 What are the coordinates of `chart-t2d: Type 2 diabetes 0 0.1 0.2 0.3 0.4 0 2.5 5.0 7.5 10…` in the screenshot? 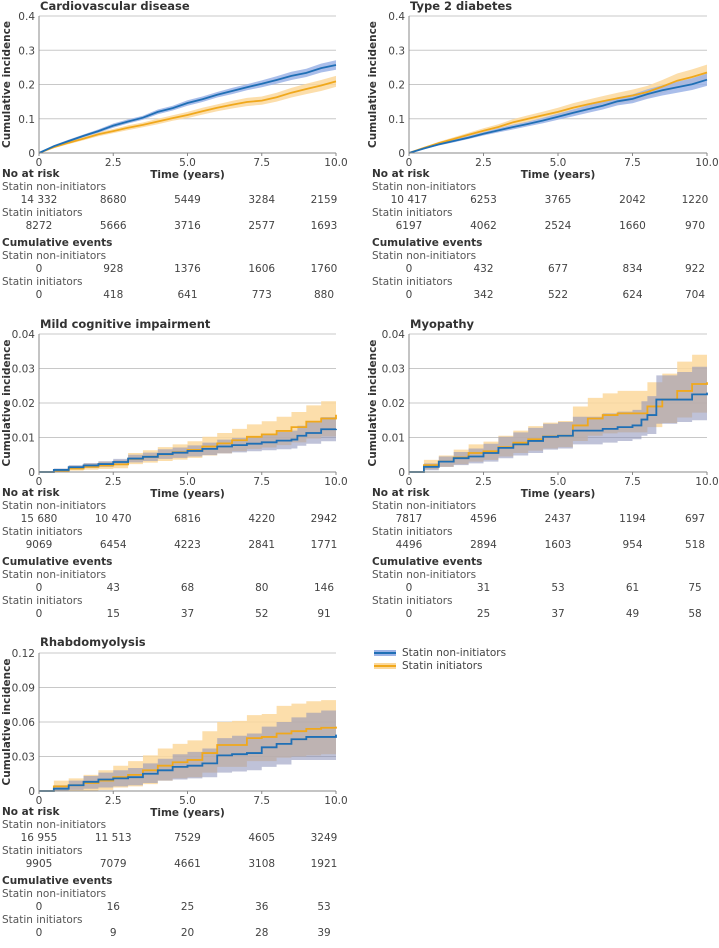 It's located at (543, 90).